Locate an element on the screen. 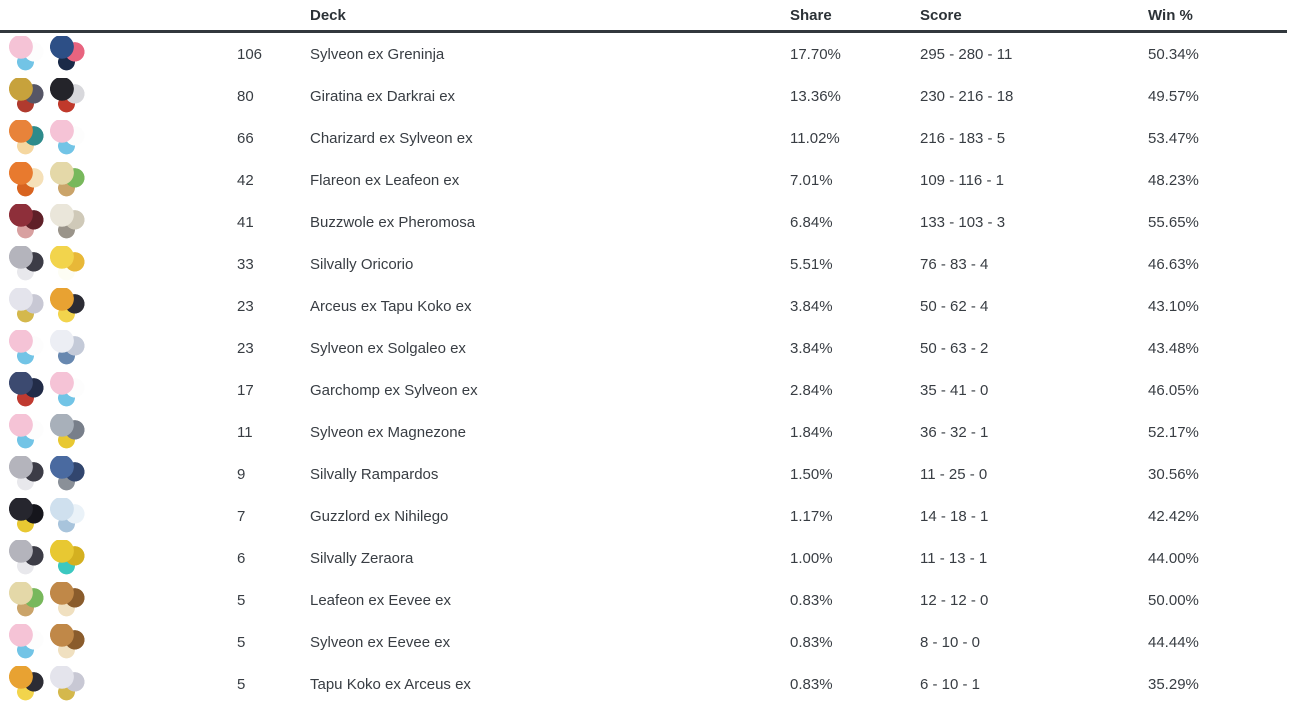 Image resolution: width=1295 pixels, height=705 pixels. deck-name: Sylveon ex Solgaleo ex is located at coordinates (388, 348).